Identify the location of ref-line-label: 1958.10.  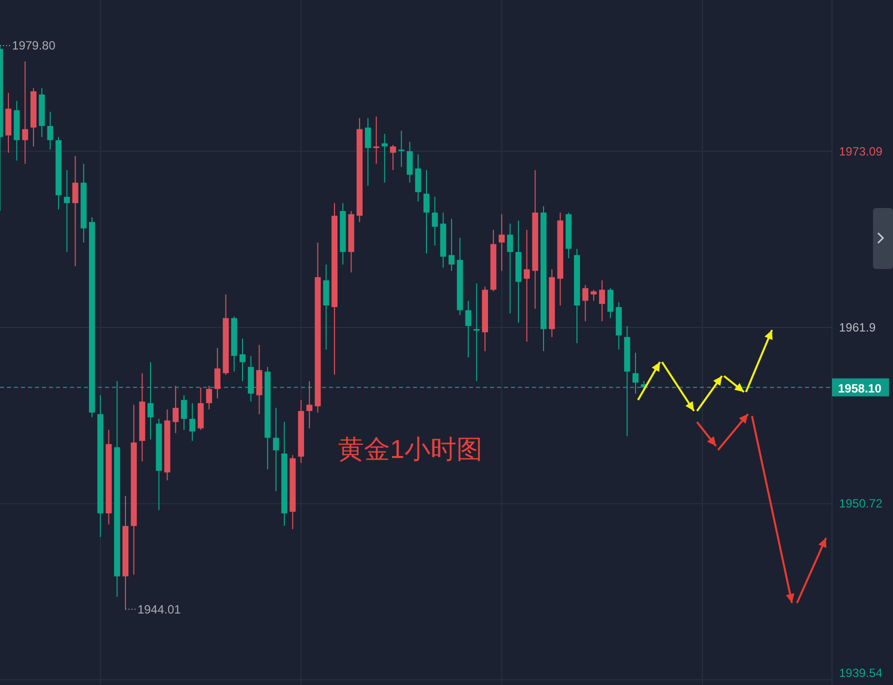
(860, 388).